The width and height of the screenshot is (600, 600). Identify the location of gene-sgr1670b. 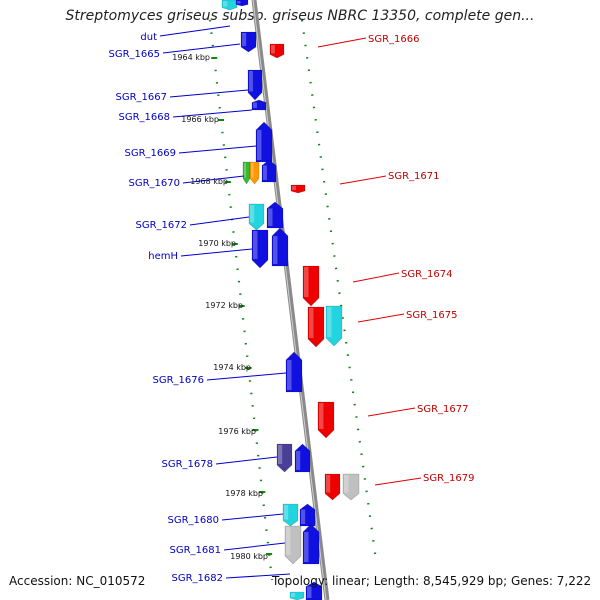
(169, 173).